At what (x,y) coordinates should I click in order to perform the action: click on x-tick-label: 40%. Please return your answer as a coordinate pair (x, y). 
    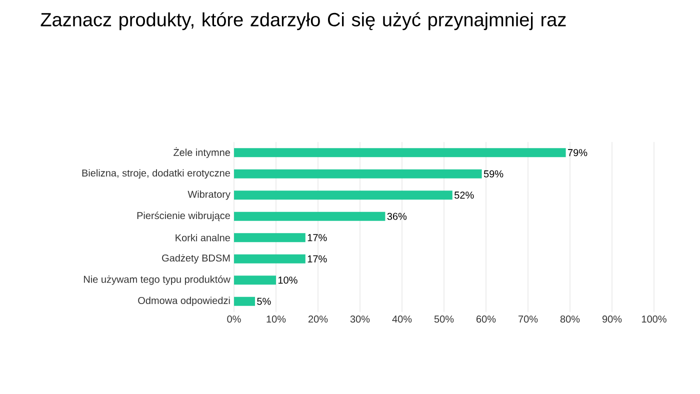
    Looking at the image, I should click on (402, 319).